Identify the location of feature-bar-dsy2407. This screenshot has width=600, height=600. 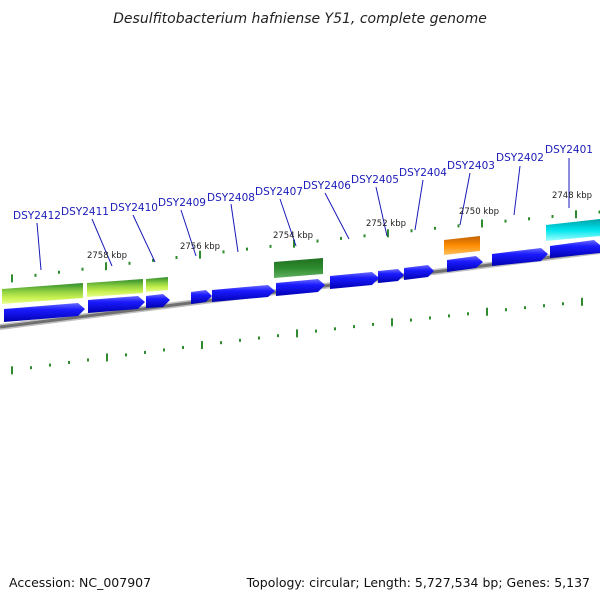
(298, 268).